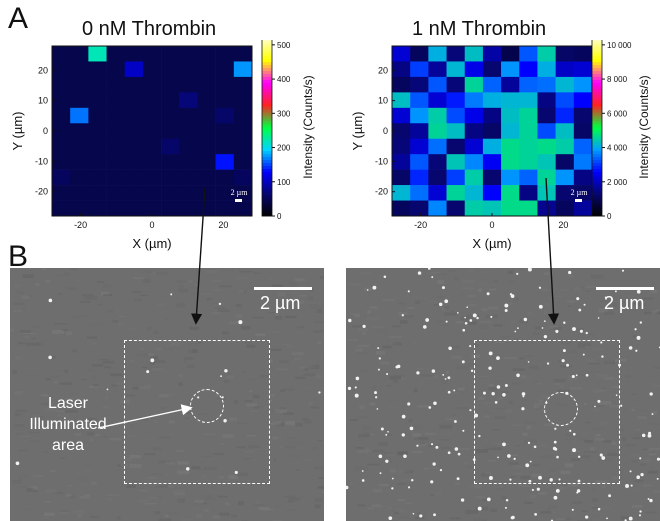 Image resolution: width=660 pixels, height=521 pixels. I want to click on colorbar-tick-label: 500, so click(284, 45).